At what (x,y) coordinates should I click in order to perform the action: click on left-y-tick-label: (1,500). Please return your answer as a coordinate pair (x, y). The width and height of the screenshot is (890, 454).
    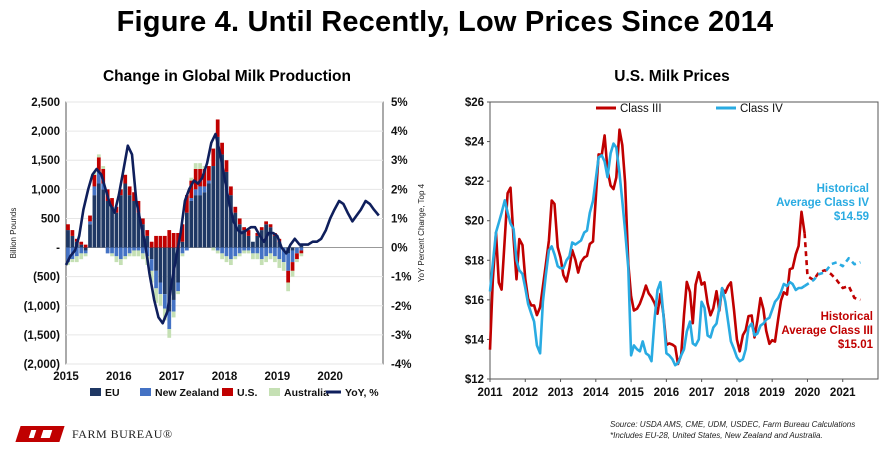
    Looking at the image, I should click on (42, 336).